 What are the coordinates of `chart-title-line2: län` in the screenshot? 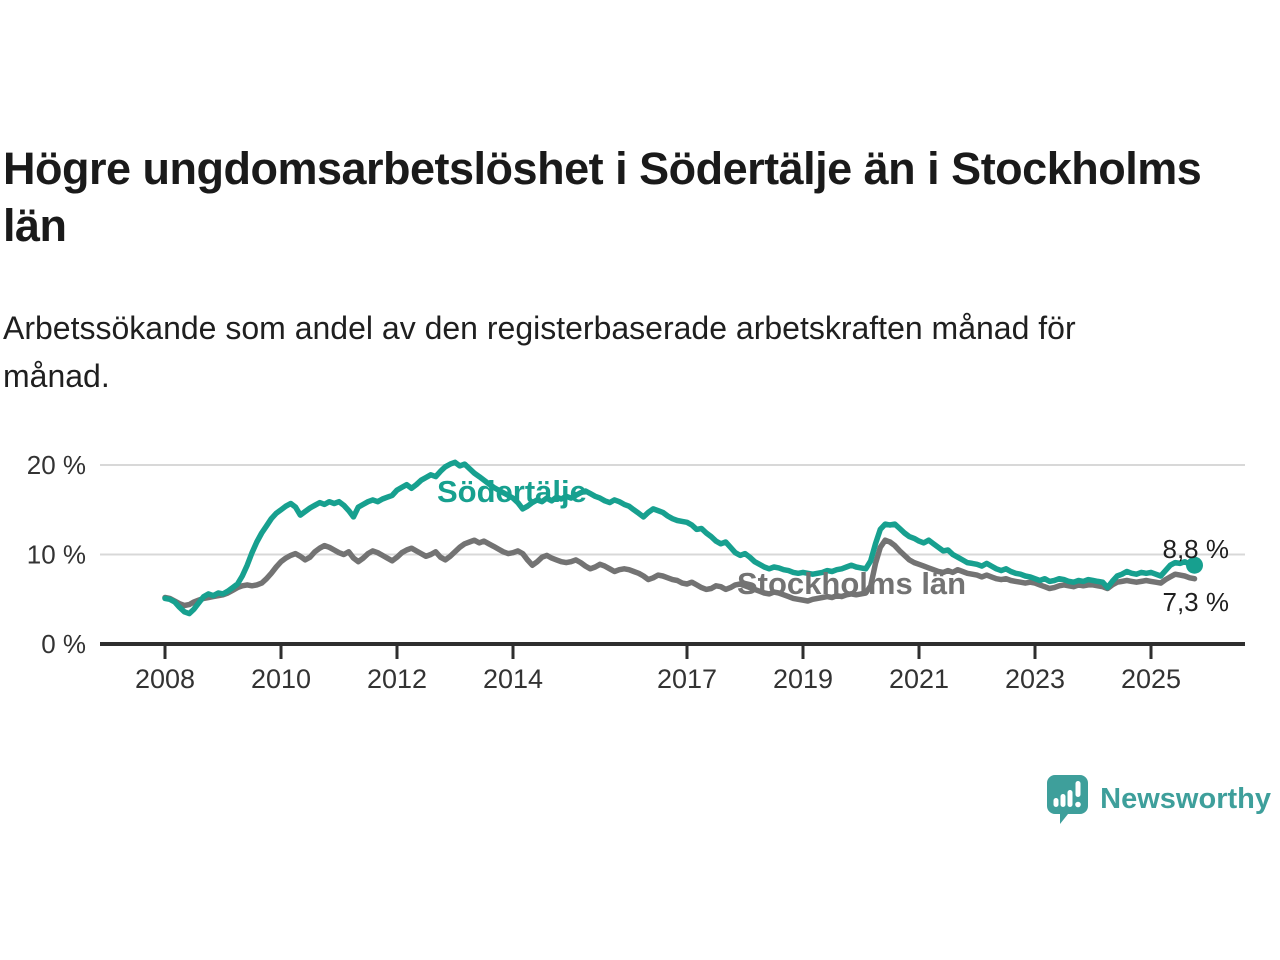 It's located at (35, 226).